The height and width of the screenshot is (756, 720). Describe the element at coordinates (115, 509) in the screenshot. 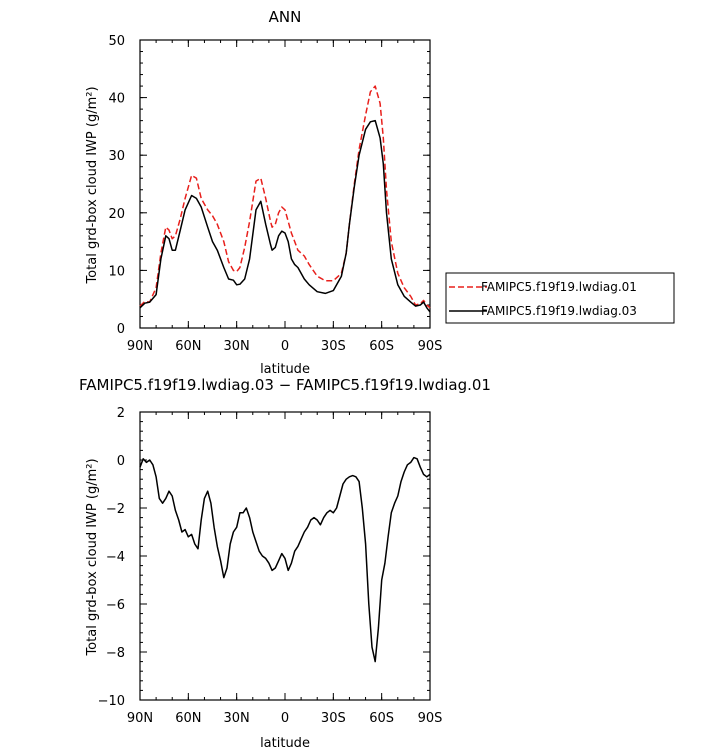

I see `bottom-y-tick-label: −2` at that location.